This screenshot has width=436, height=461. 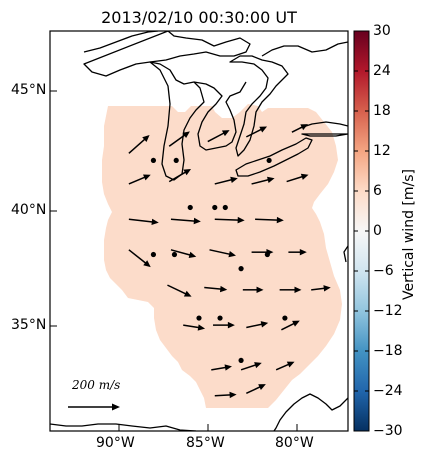 What do you see at coordinates (310, 338) in the screenshot?
I see `atlantic-coast` at bounding box center [310, 338].